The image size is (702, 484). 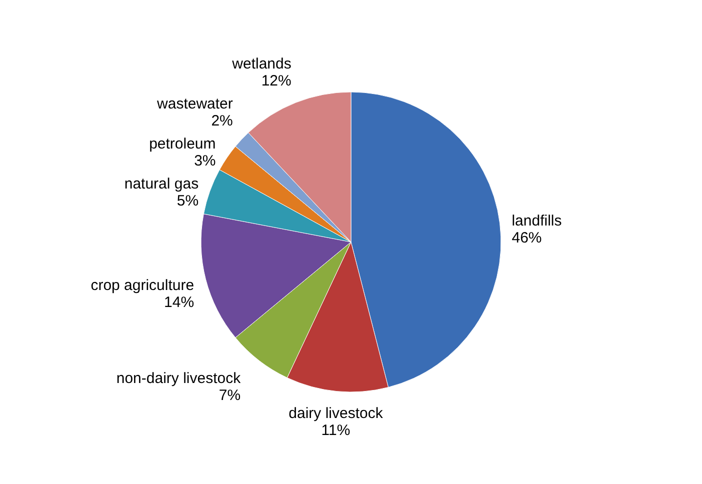 I want to click on data-label: 3%, so click(x=205, y=161).